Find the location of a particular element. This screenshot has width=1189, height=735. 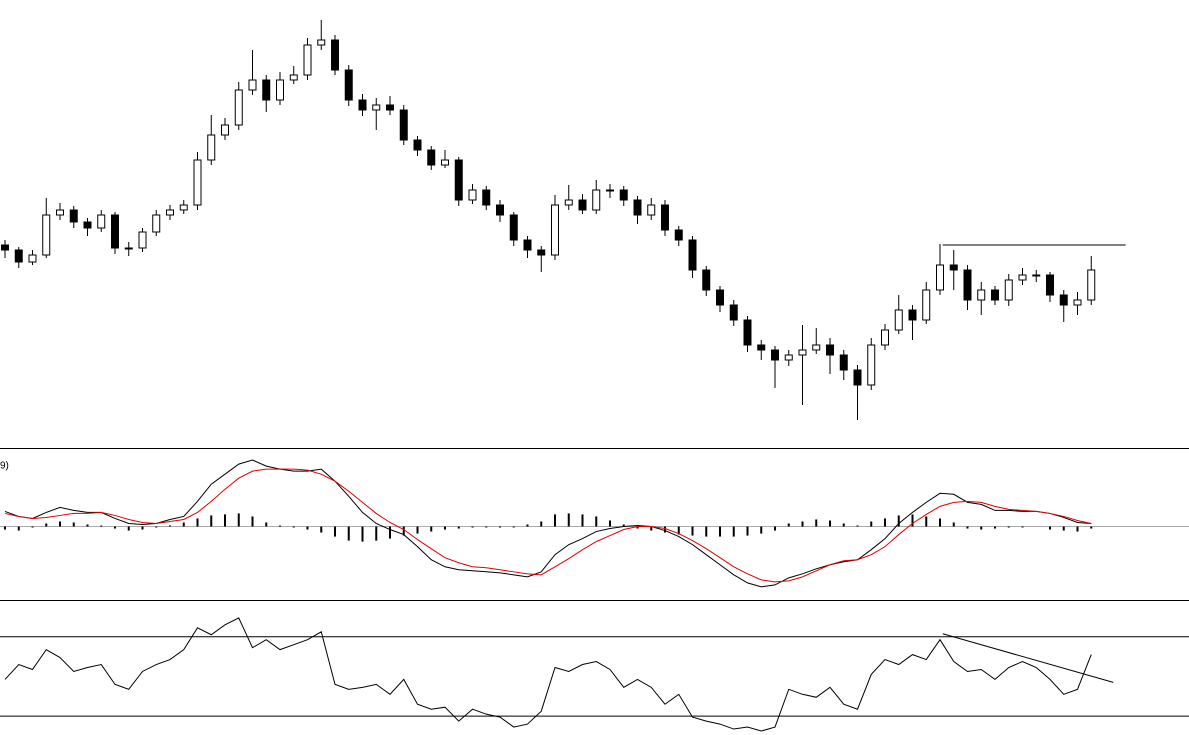

rsi-line is located at coordinates (548, 674).